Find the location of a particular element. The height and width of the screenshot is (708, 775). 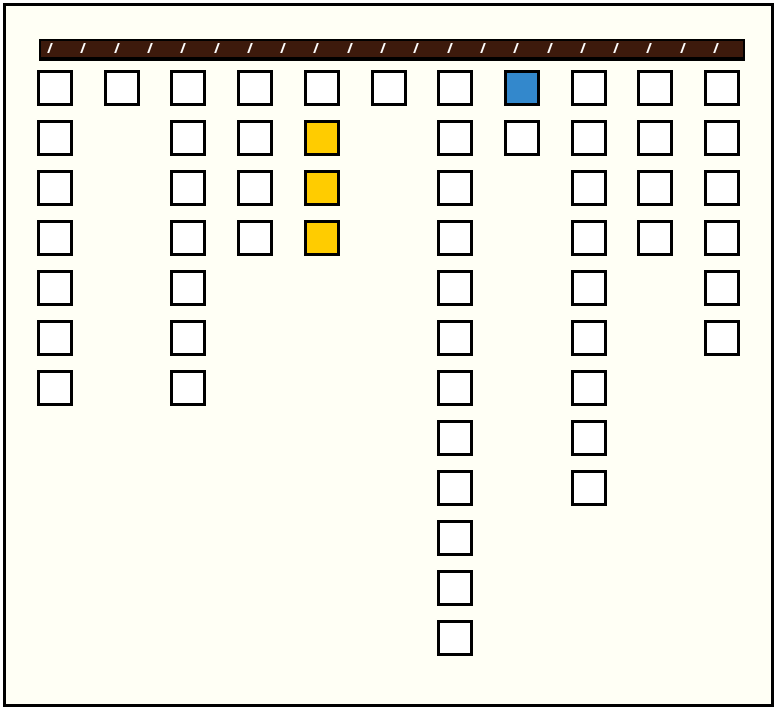

cell-empty-c3-r2 is located at coordinates (188, 138).